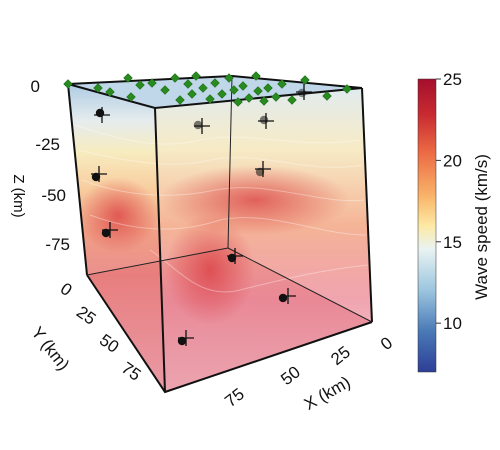 This screenshot has height=450, width=500. Describe the element at coordinates (449, 201) in the screenshot. I see `colorbar-ticks: 25 20 15 10` at that location.